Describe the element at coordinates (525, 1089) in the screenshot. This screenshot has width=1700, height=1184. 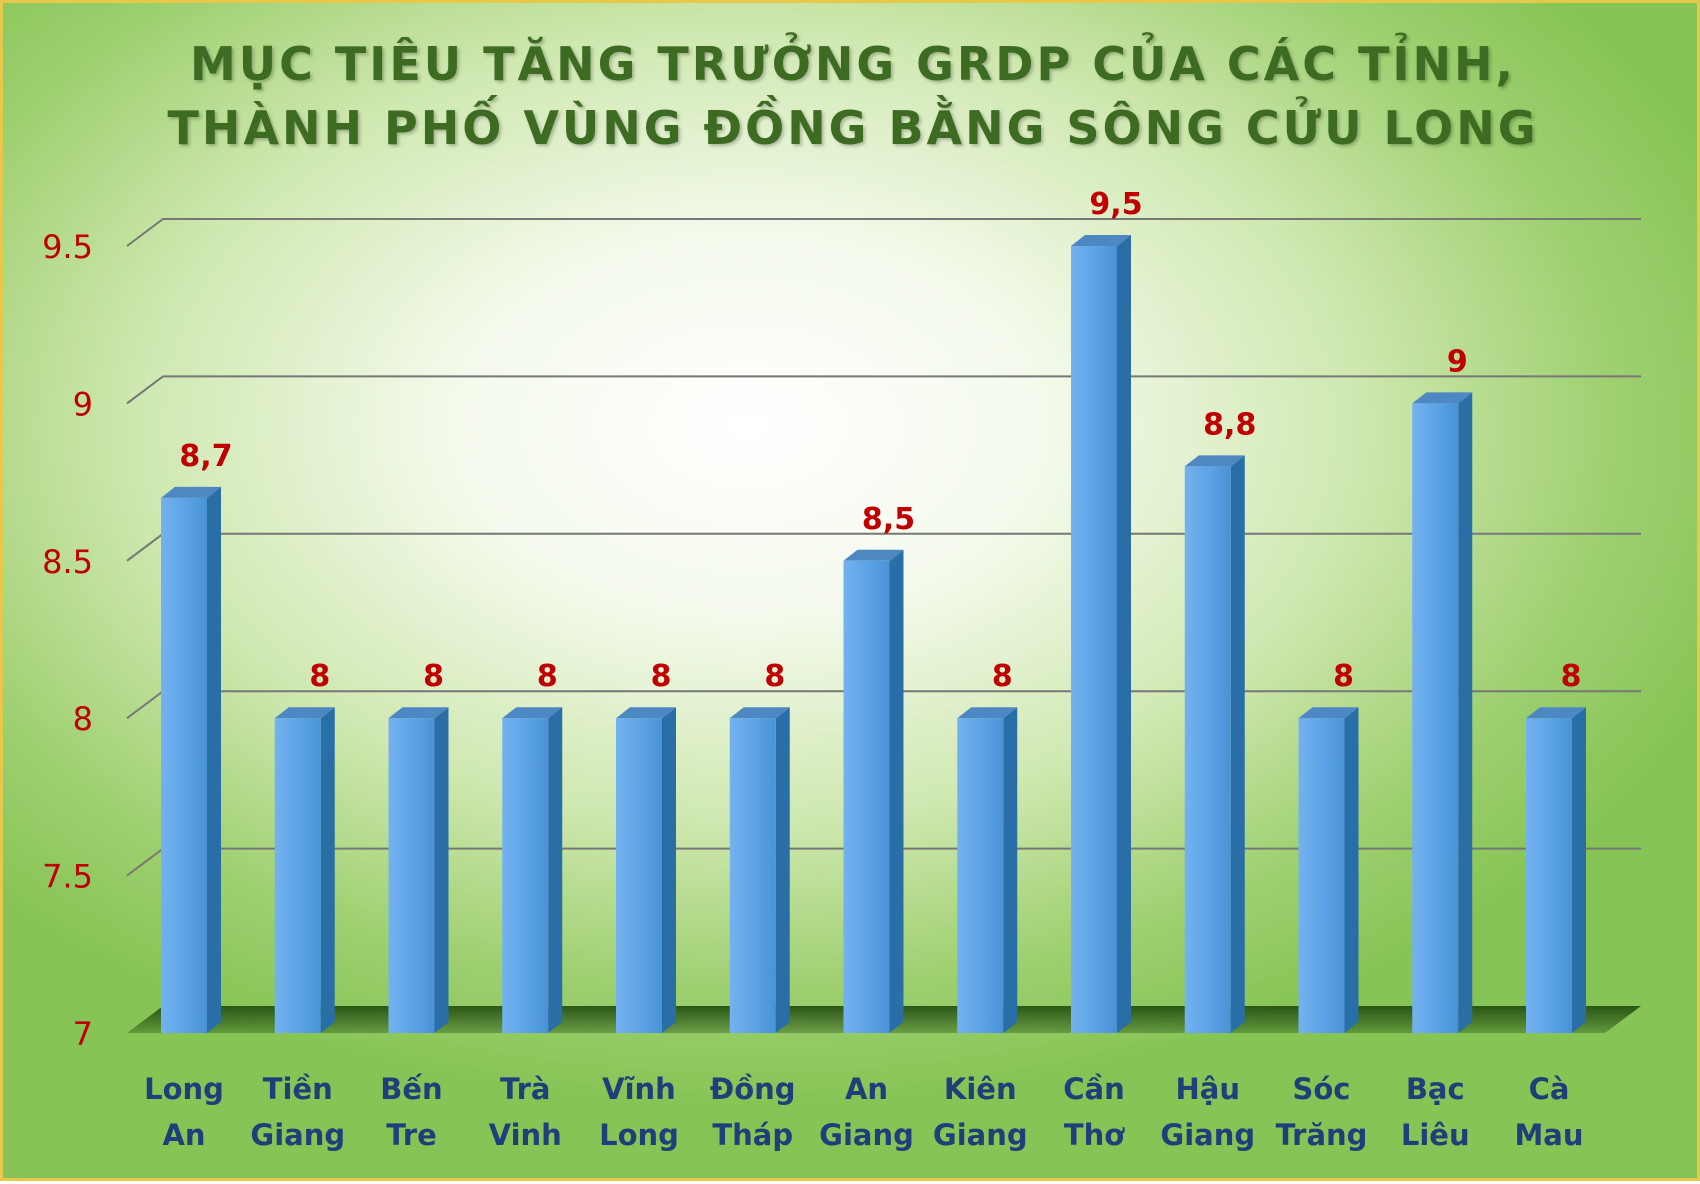
I see `category-label: Trà` at that location.